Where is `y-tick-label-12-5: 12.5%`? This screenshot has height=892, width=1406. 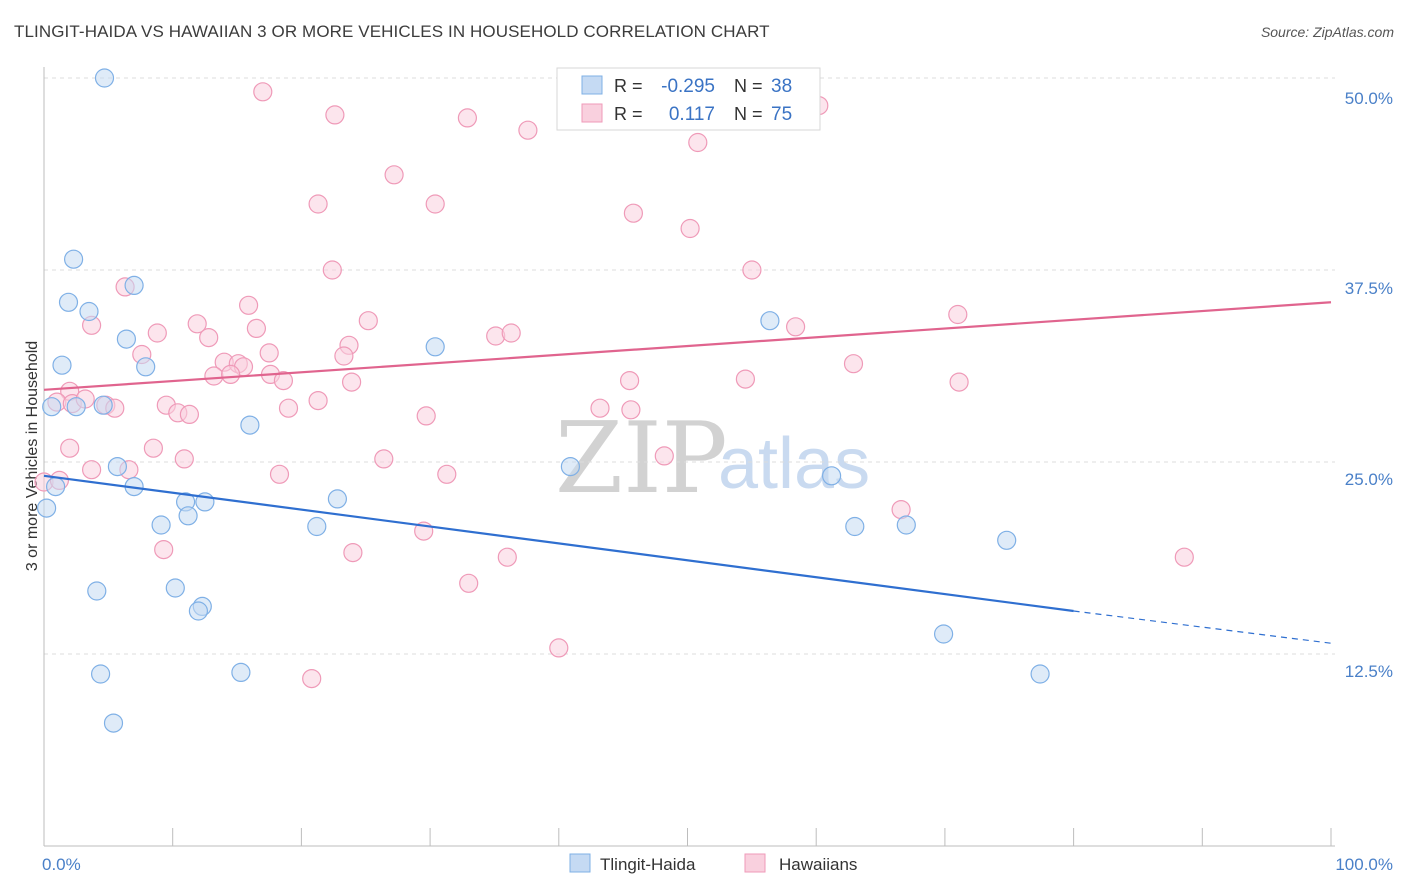 y-tick-label-12-5: 12.5% is located at coordinates (1369, 671).